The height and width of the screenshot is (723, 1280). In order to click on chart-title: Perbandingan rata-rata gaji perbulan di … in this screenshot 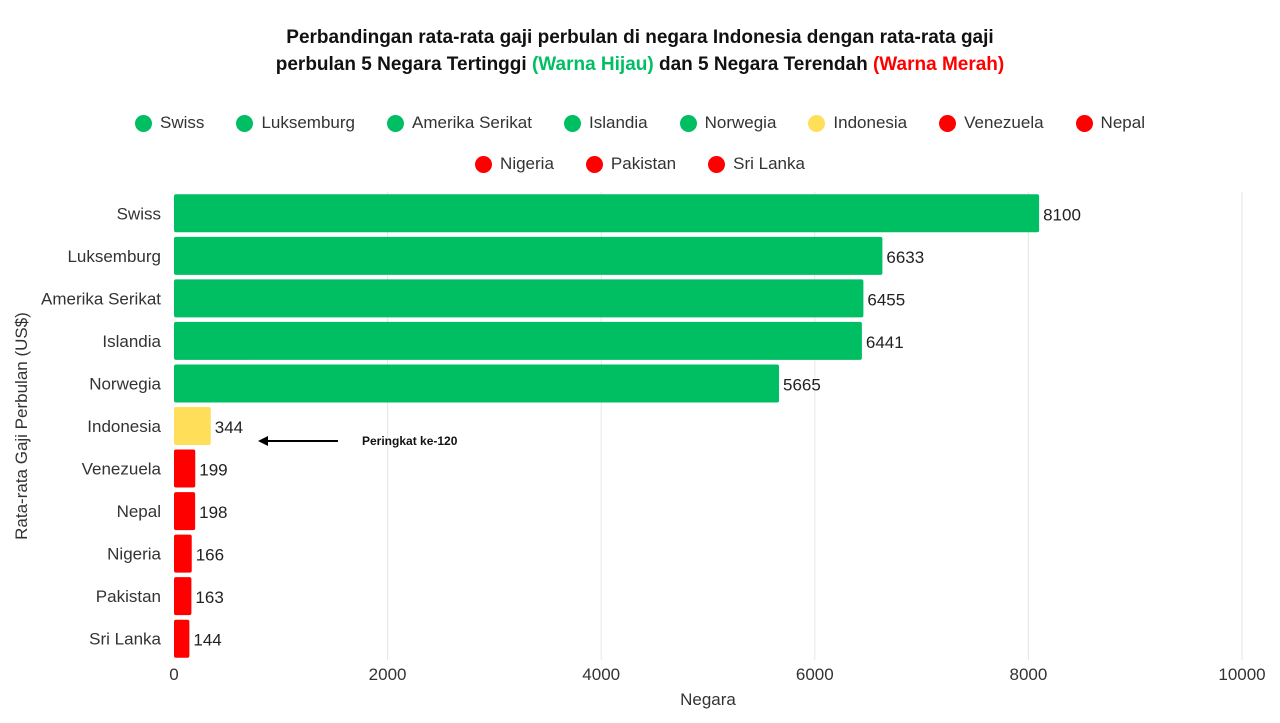, I will do `click(640, 51)`.